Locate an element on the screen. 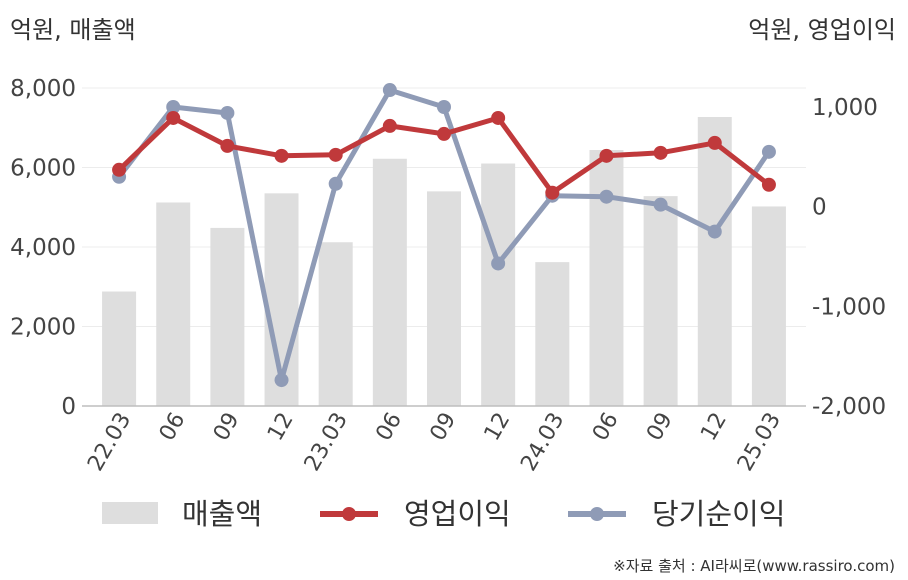  right-axis-tick-label: -1,000 is located at coordinates (849, 307).